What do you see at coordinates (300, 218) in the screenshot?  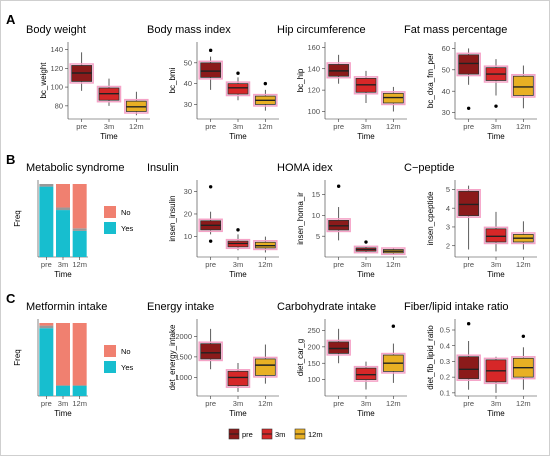 I see `y-axis-title: insen_homa_ir` at bounding box center [300, 218].